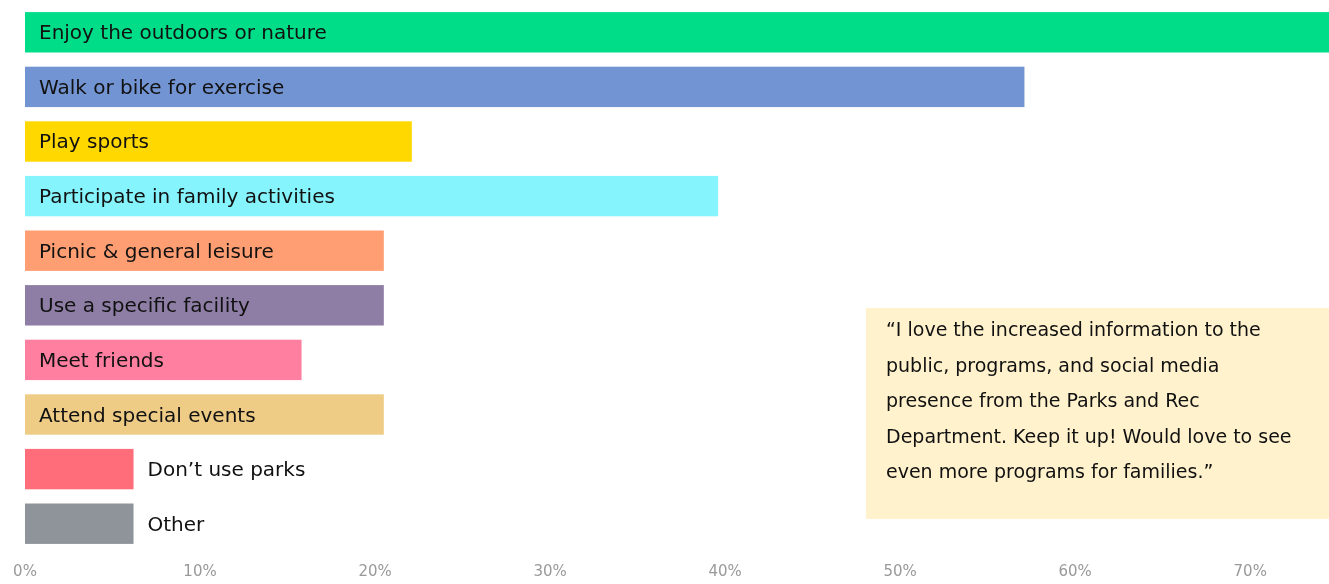 The height and width of the screenshot is (584, 1329). What do you see at coordinates (200, 571) in the screenshot?
I see `x-tick-label: 10%` at bounding box center [200, 571].